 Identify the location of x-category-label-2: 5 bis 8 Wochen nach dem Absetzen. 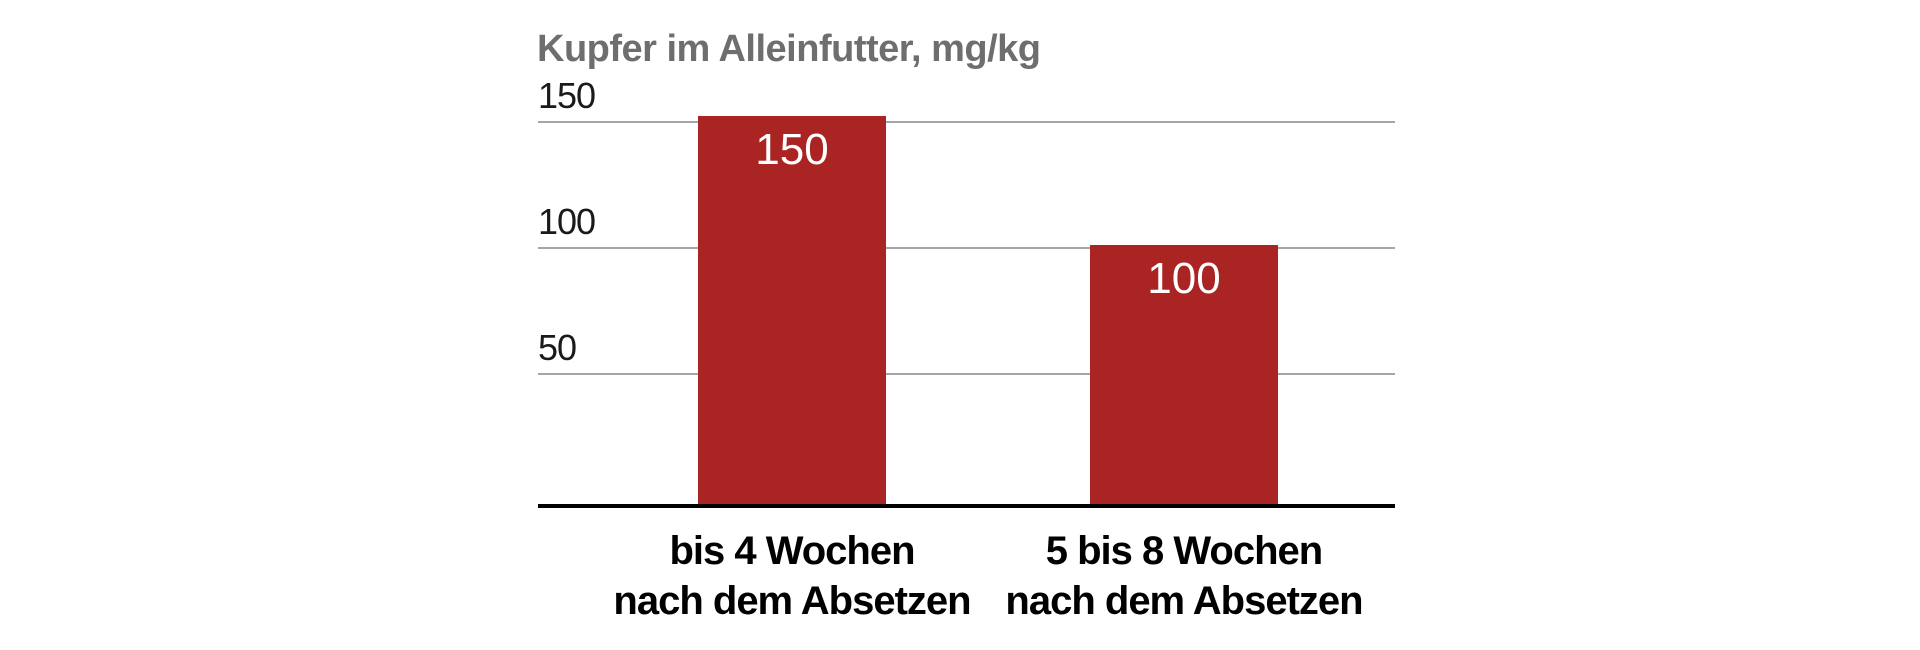
(1184, 576).